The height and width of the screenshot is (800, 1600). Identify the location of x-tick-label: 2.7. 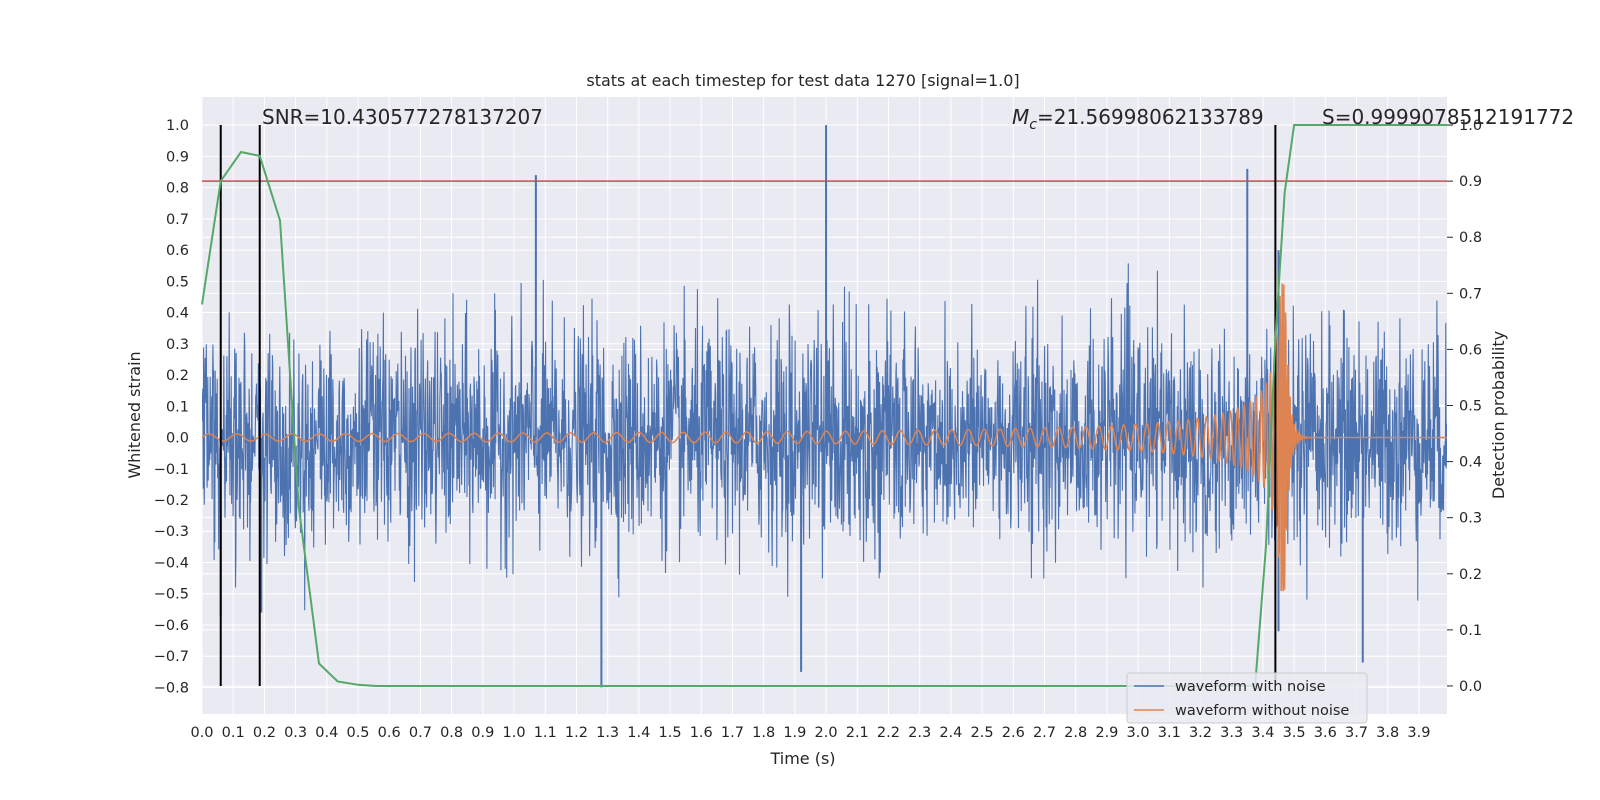
(1044, 733).